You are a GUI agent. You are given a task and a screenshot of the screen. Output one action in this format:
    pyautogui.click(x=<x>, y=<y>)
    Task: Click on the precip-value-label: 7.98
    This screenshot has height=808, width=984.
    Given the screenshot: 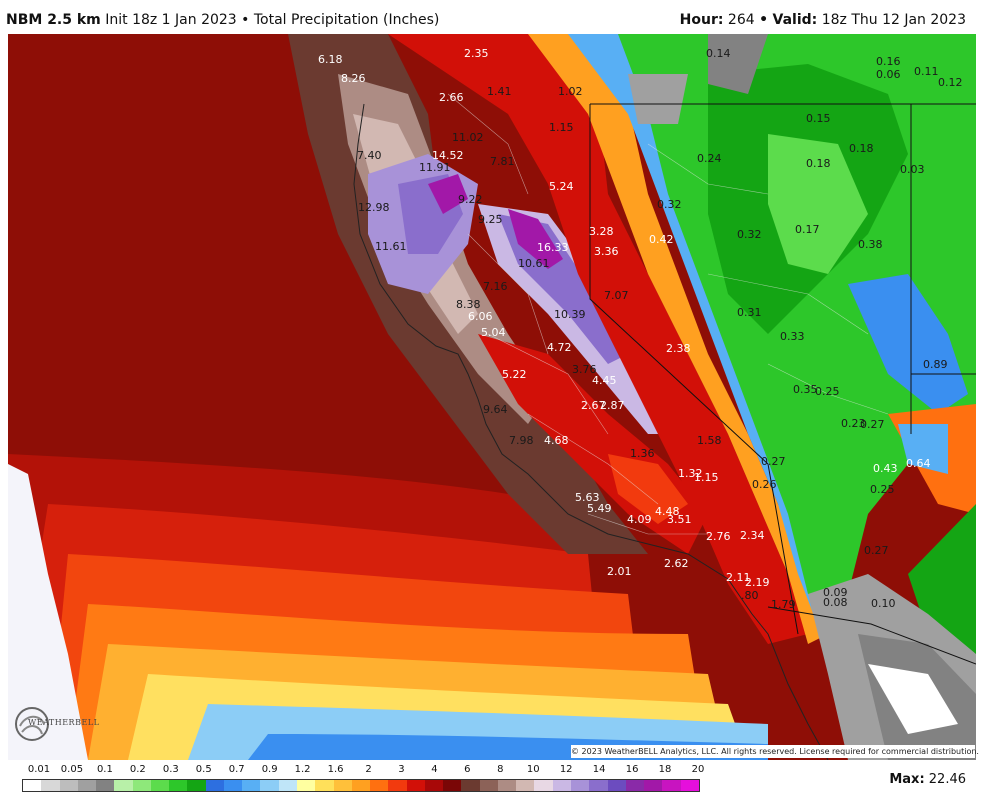 What is the action you would take?
    pyautogui.click(x=521, y=440)
    